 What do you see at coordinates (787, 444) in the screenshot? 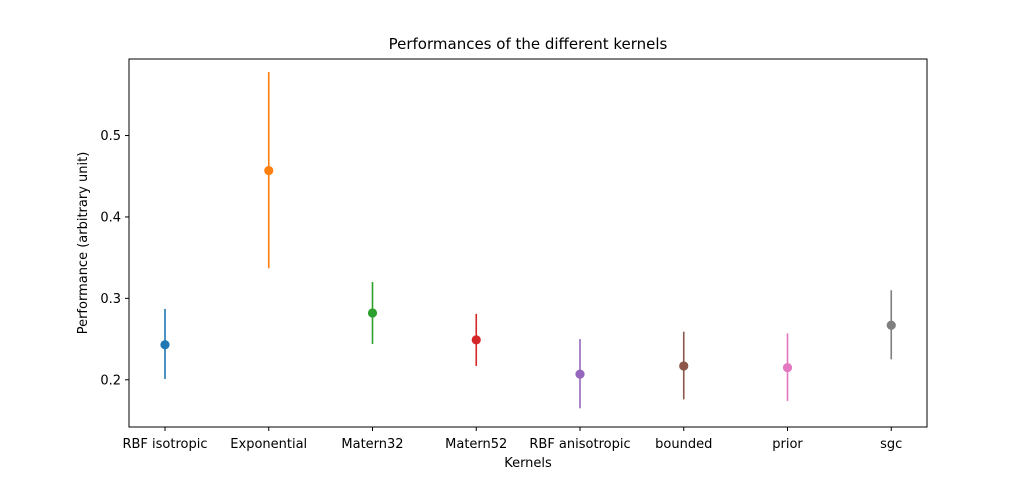
I see `x-tick-label: prior` at bounding box center [787, 444].